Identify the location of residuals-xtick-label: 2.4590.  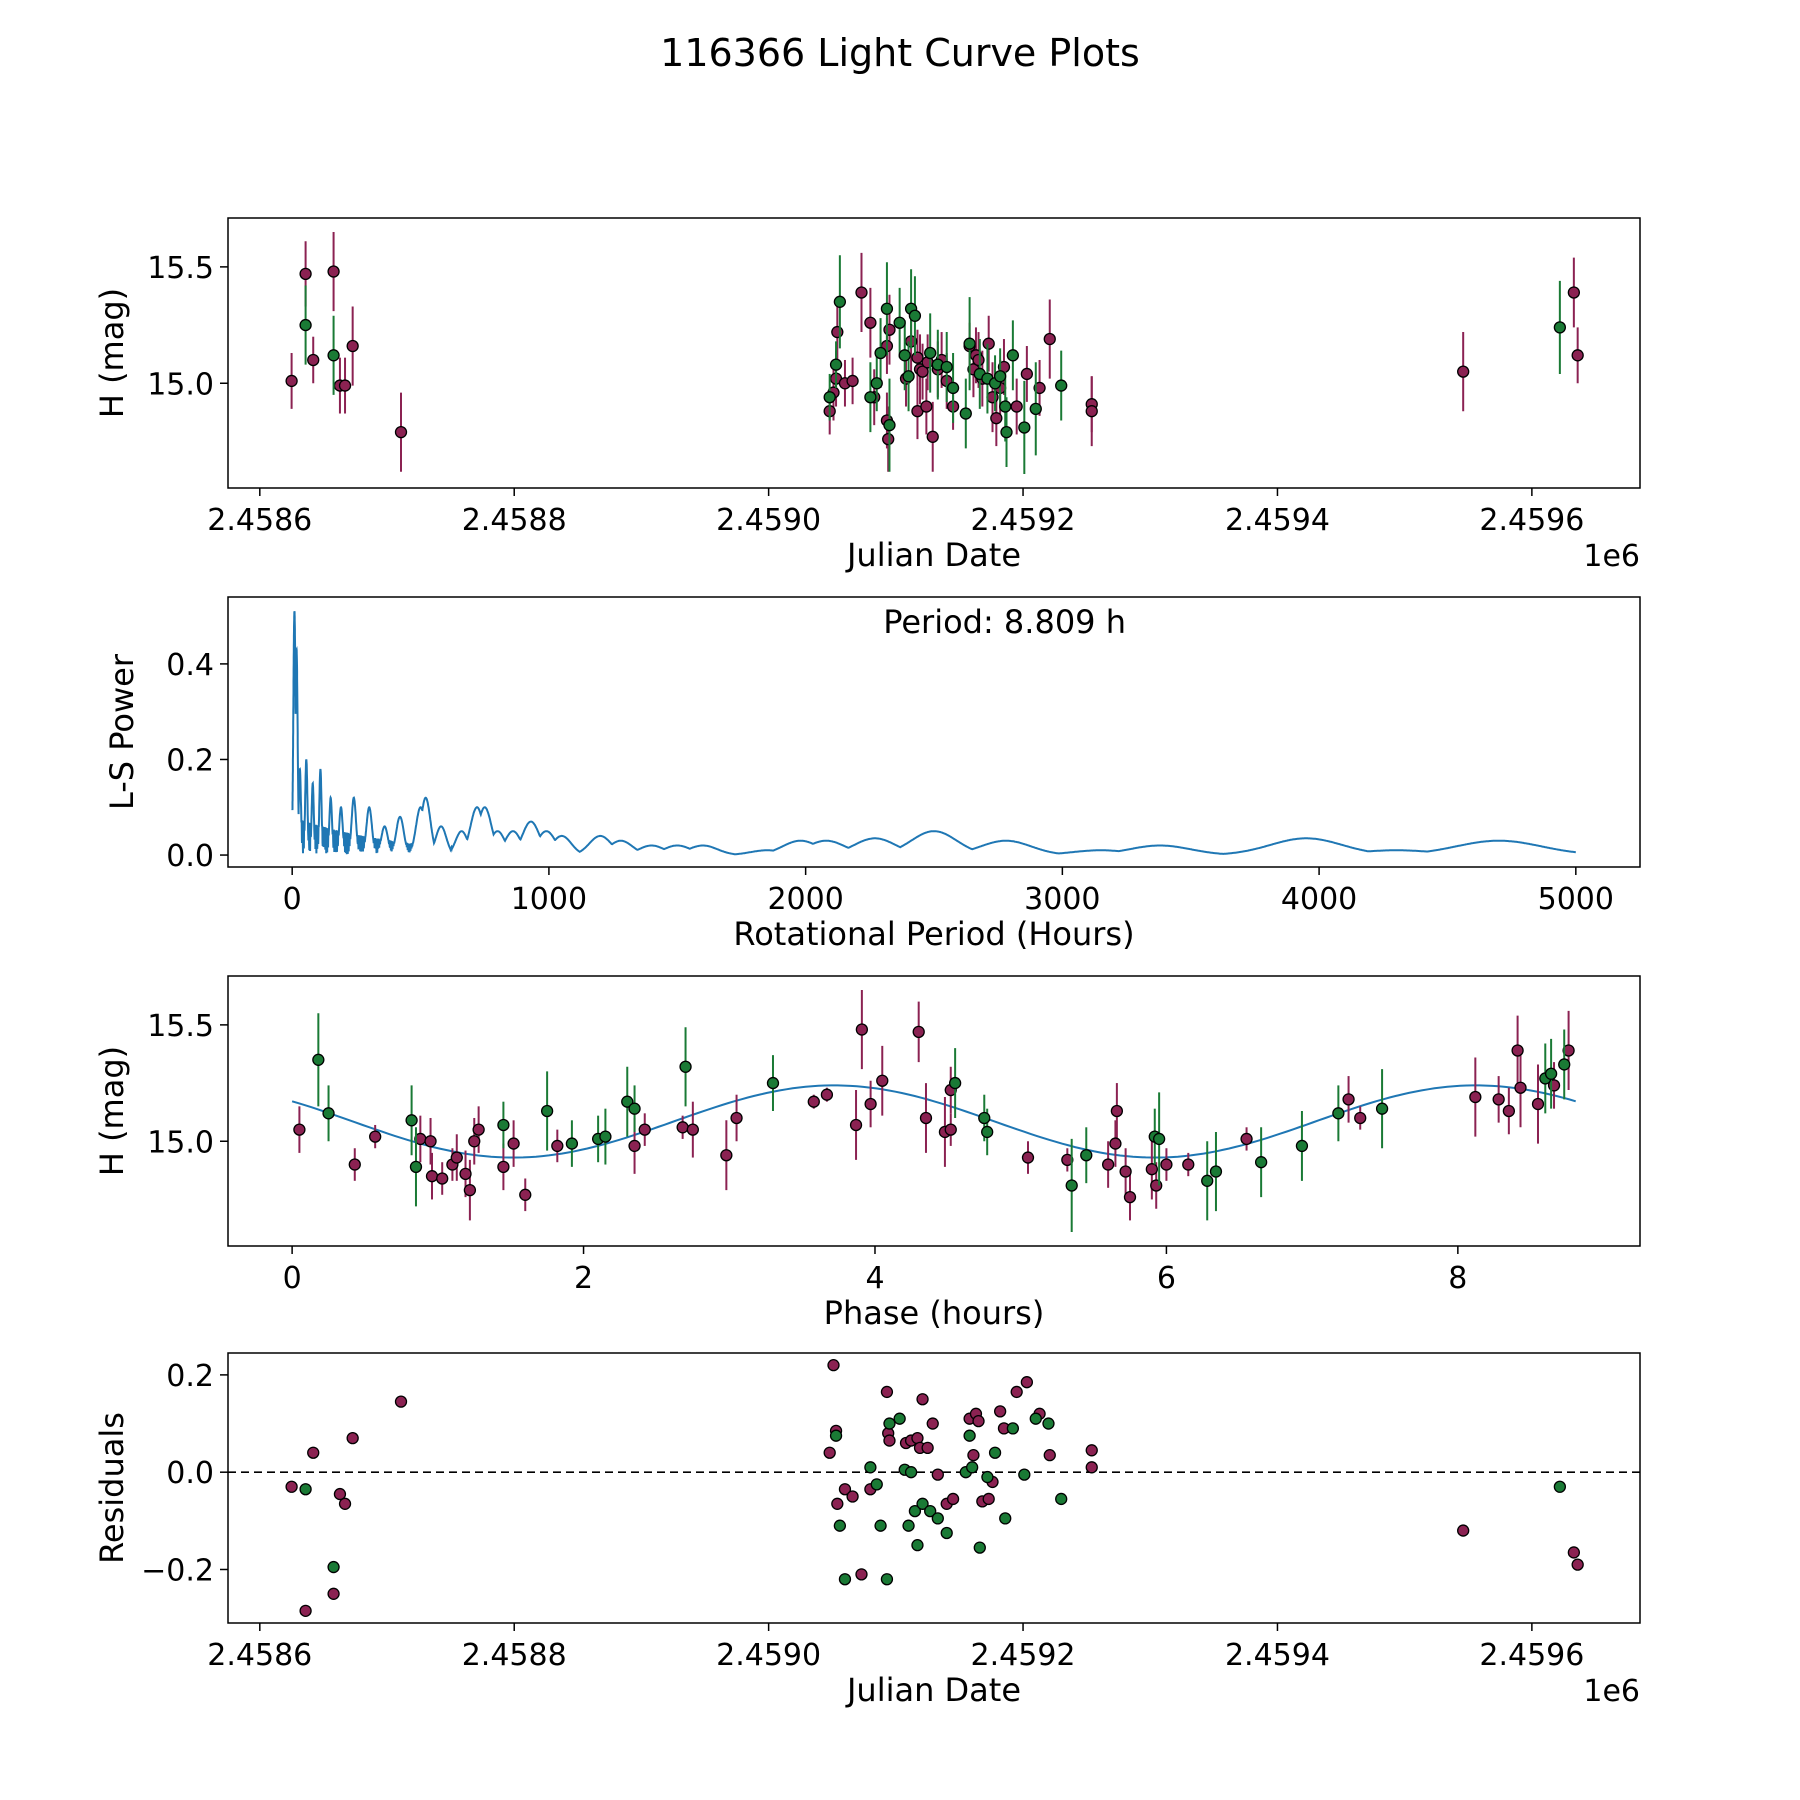
(768, 1655).